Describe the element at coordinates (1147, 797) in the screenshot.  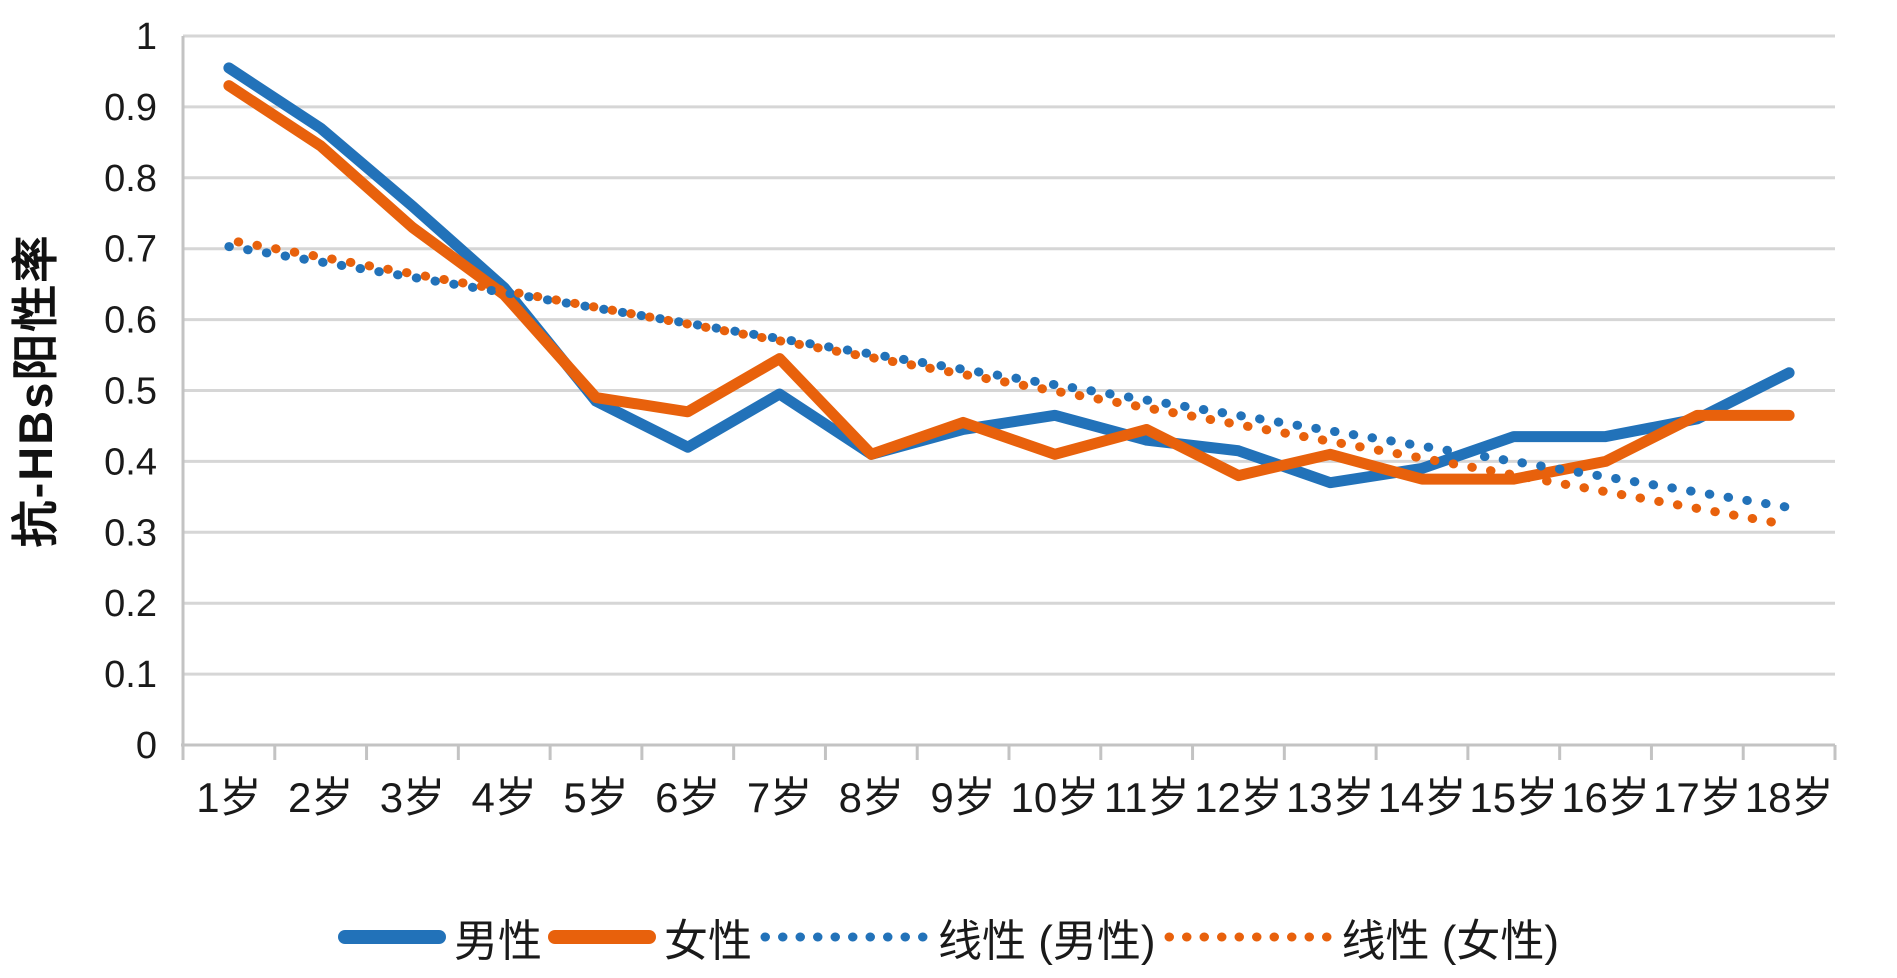
I see `x-tick-label: 11岁` at that location.